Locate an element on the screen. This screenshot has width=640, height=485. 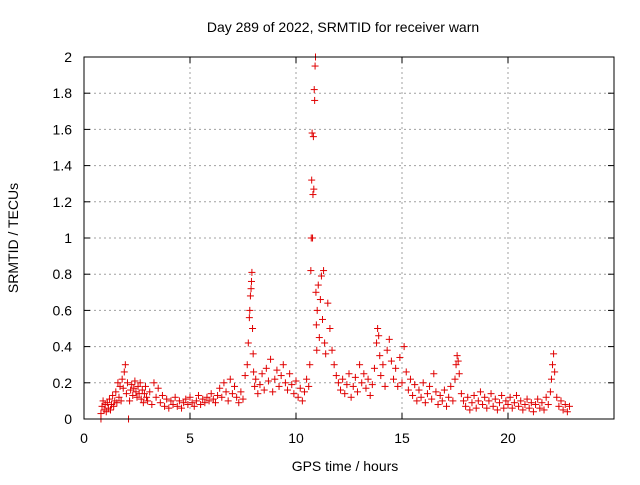
x-tick-label: 15 is located at coordinates (402, 438).